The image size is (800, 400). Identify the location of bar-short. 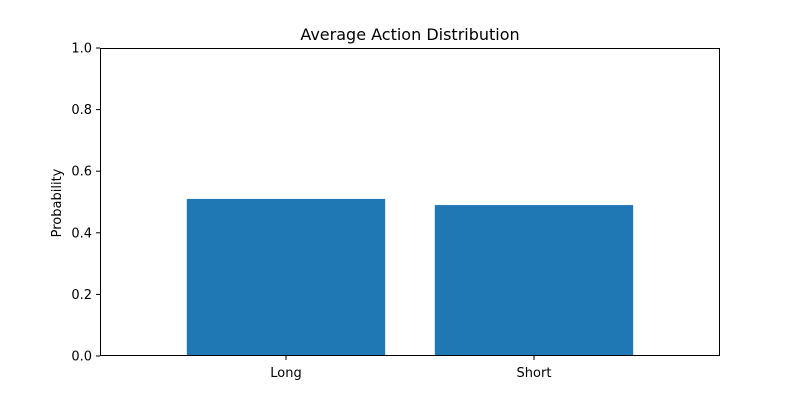
(534, 280).